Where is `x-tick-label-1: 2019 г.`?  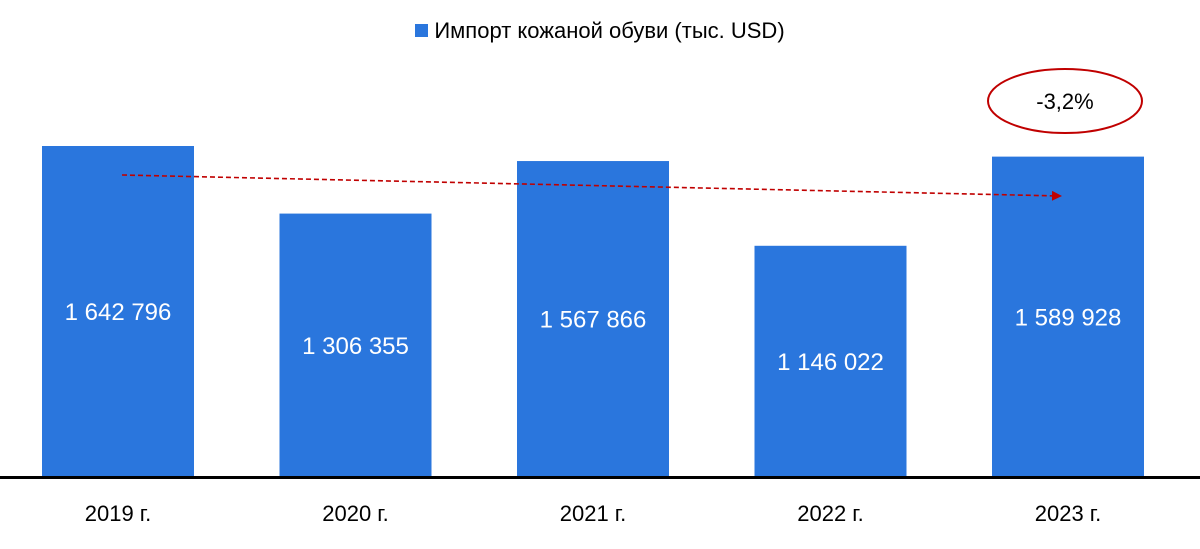 x-tick-label-1: 2019 г. is located at coordinates (118, 513).